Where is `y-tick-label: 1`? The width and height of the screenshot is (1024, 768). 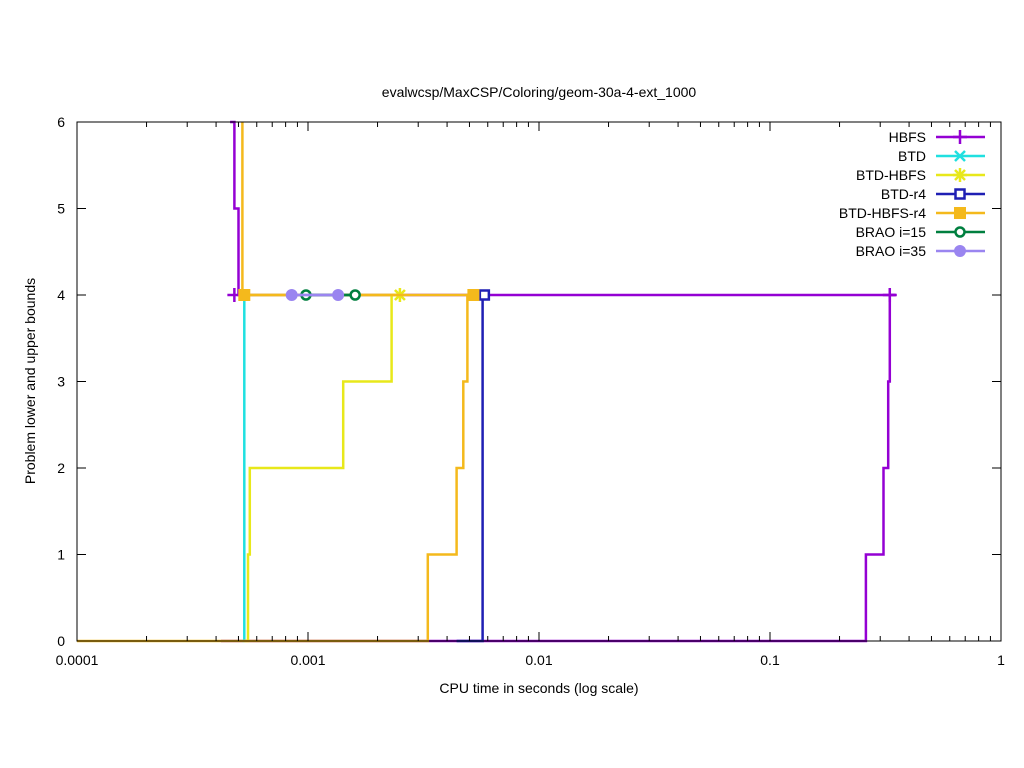
y-tick-label: 1 is located at coordinates (61, 555).